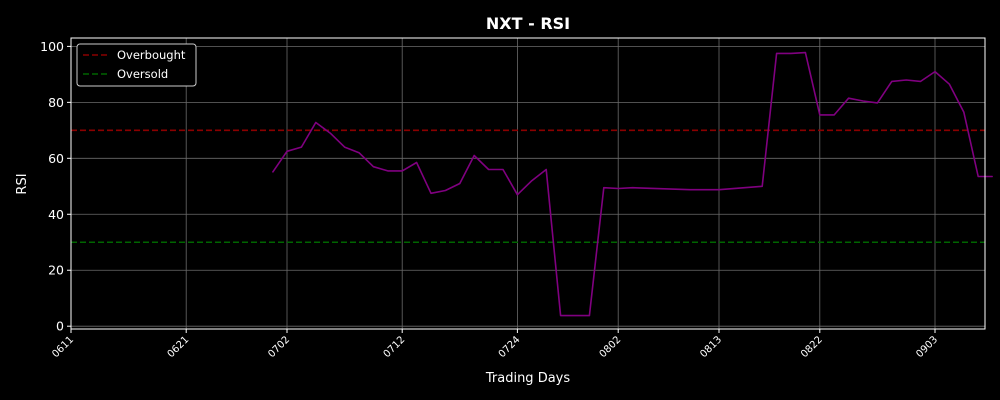 This screenshot has width=1000, height=400. I want to click on y-axis-label: RSI, so click(22, 183).